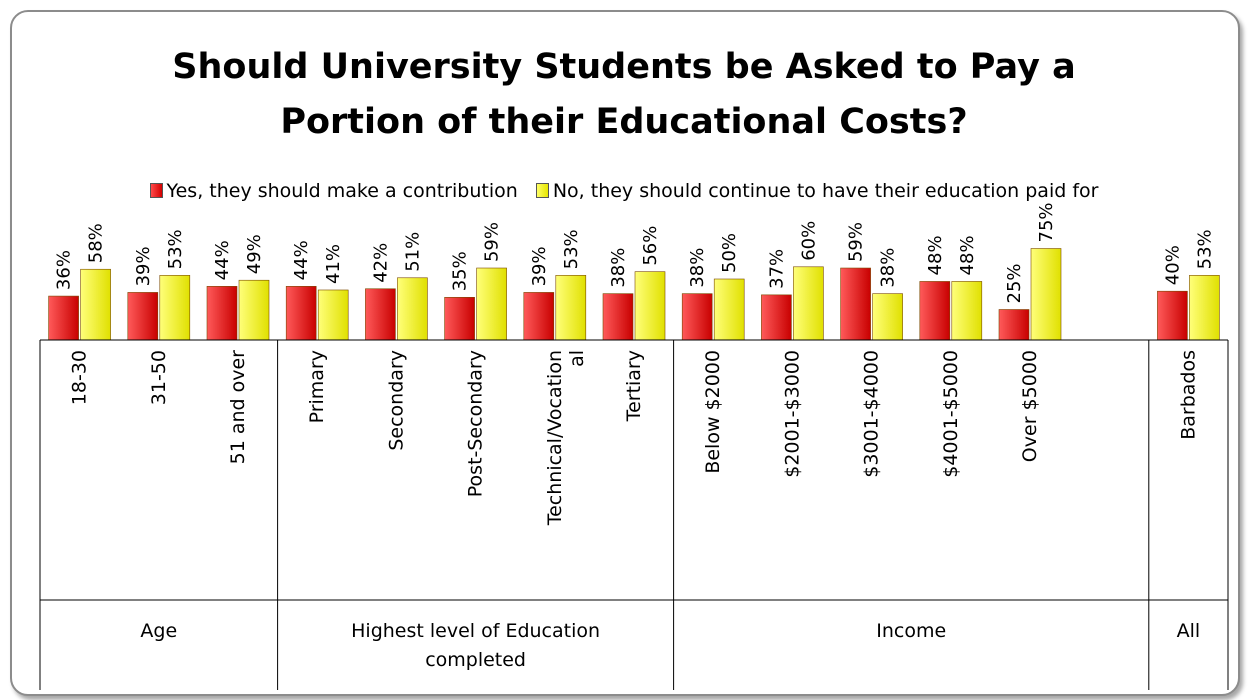 The height and width of the screenshot is (700, 1248). What do you see at coordinates (159, 377) in the screenshot?
I see `category-label: 31-50` at bounding box center [159, 377].